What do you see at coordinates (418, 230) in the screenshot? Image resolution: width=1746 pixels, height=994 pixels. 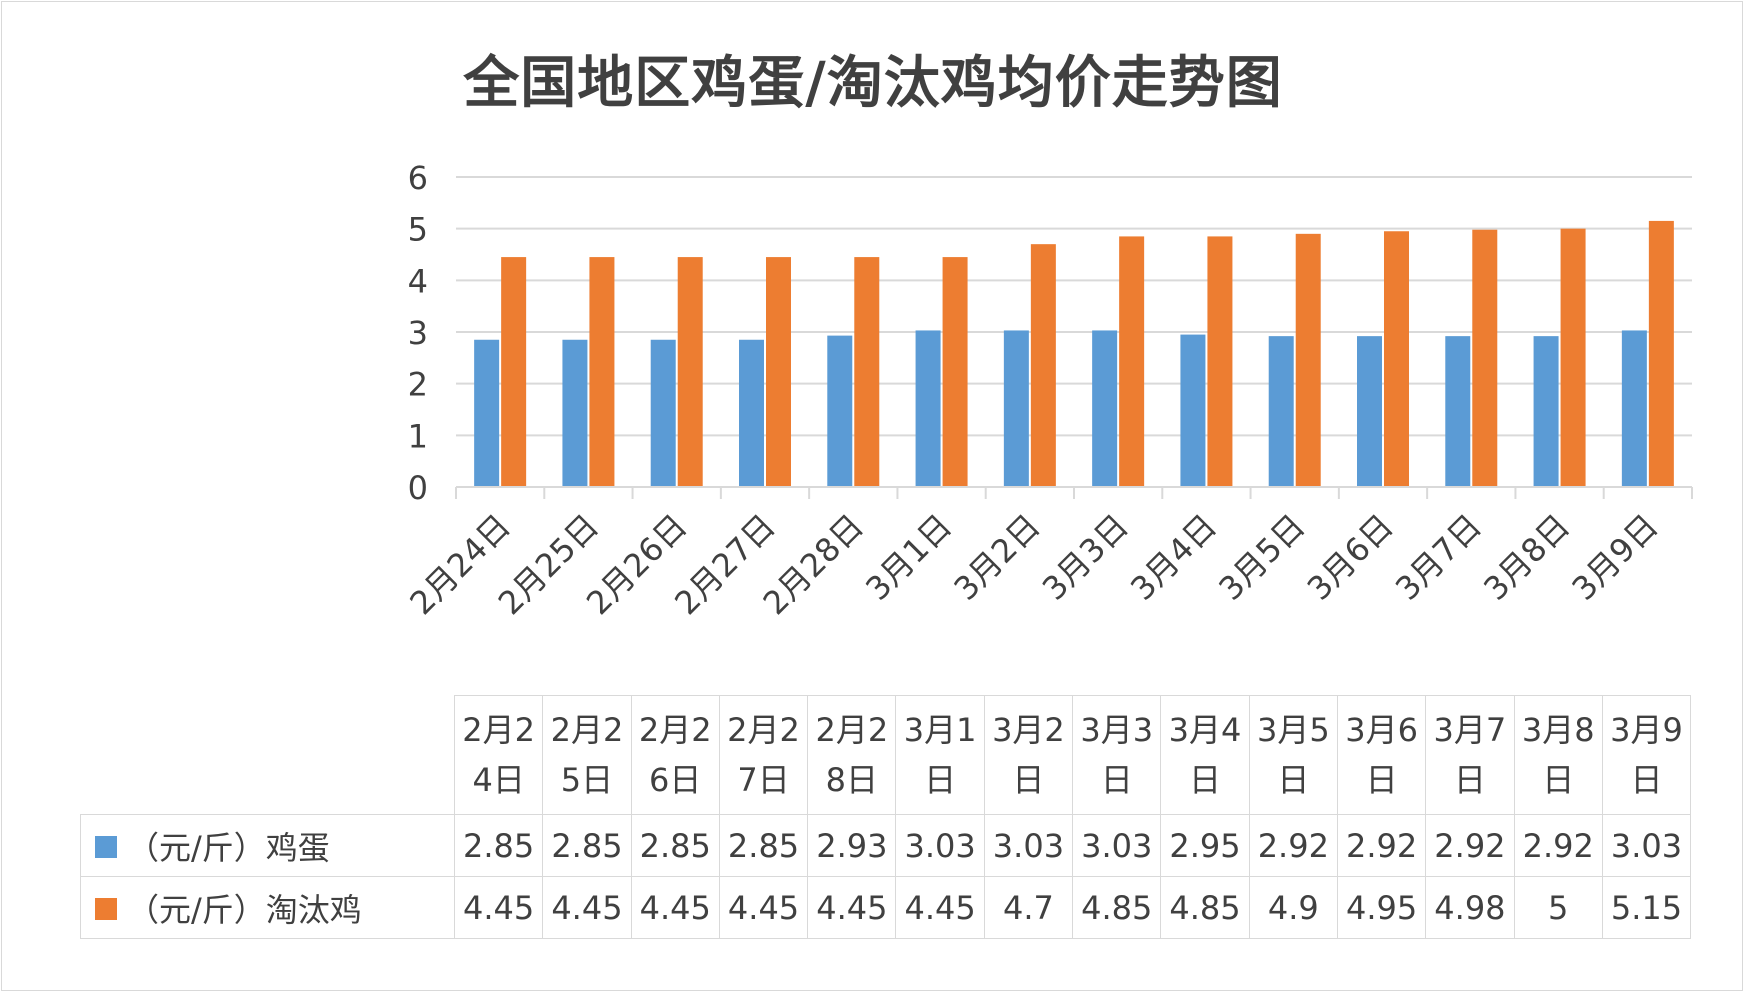 I see `y-tick-label: 5` at bounding box center [418, 230].